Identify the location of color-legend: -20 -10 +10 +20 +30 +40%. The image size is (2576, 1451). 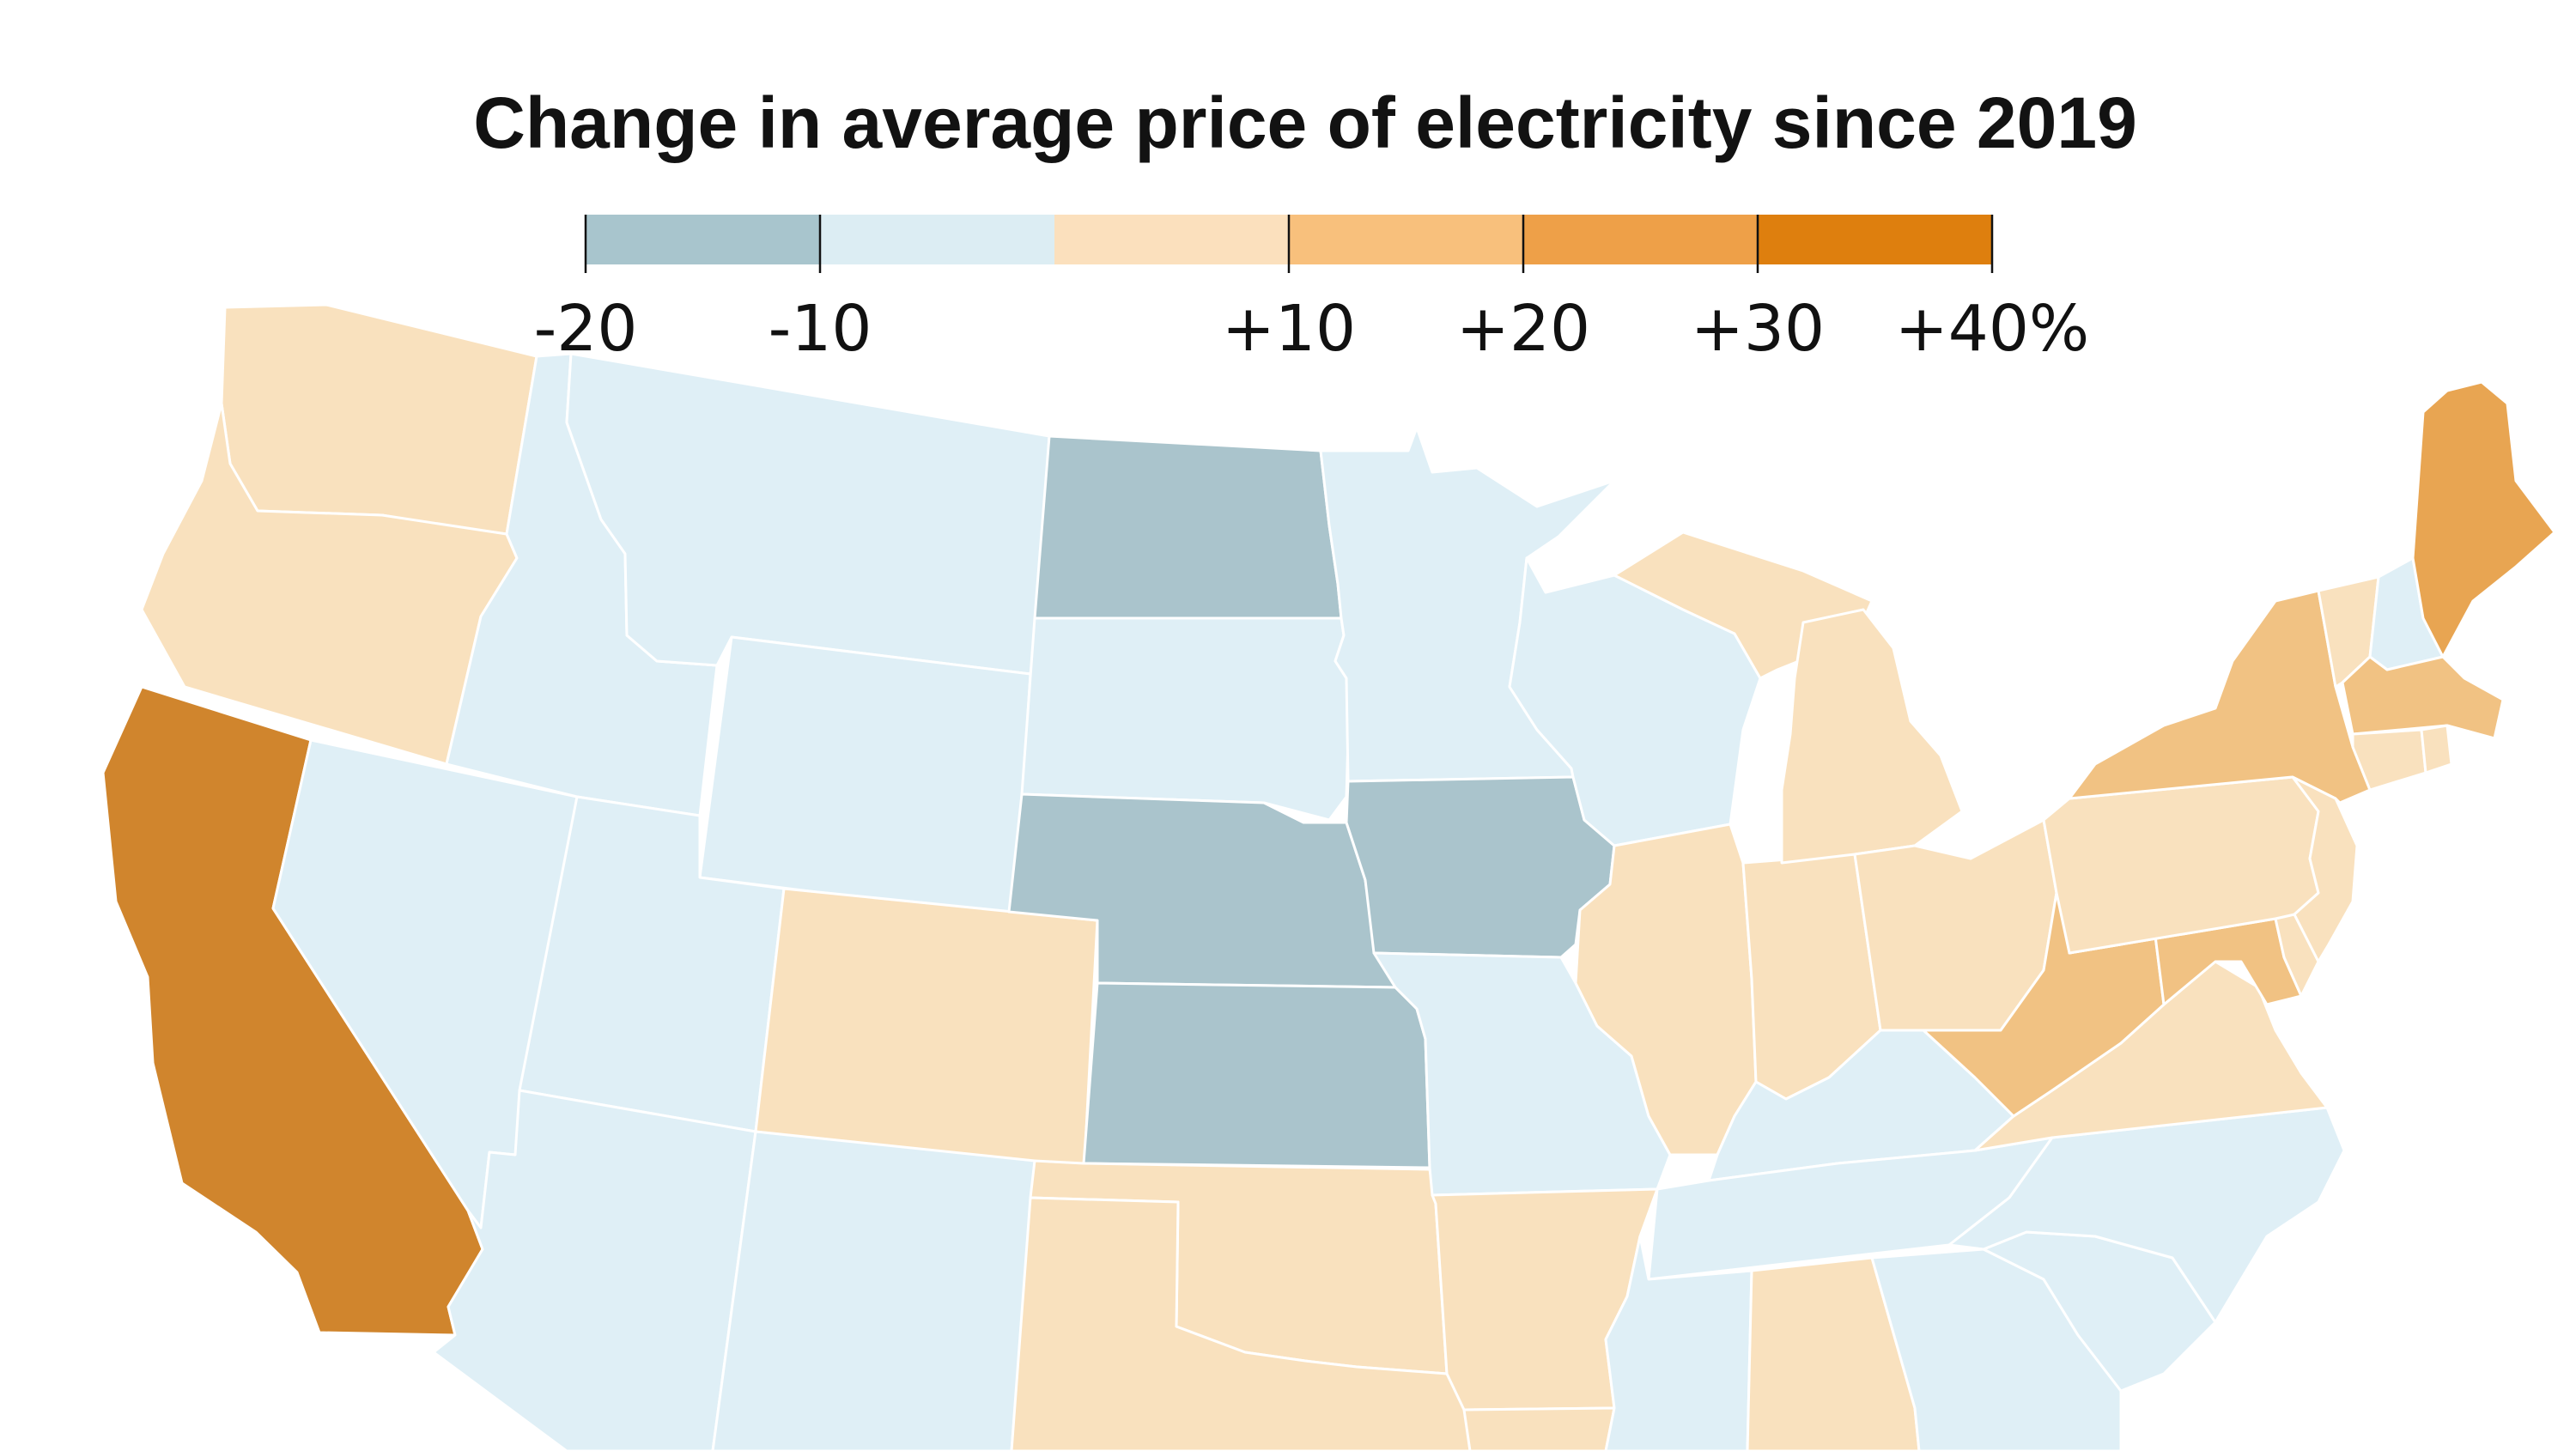
(1312, 291).